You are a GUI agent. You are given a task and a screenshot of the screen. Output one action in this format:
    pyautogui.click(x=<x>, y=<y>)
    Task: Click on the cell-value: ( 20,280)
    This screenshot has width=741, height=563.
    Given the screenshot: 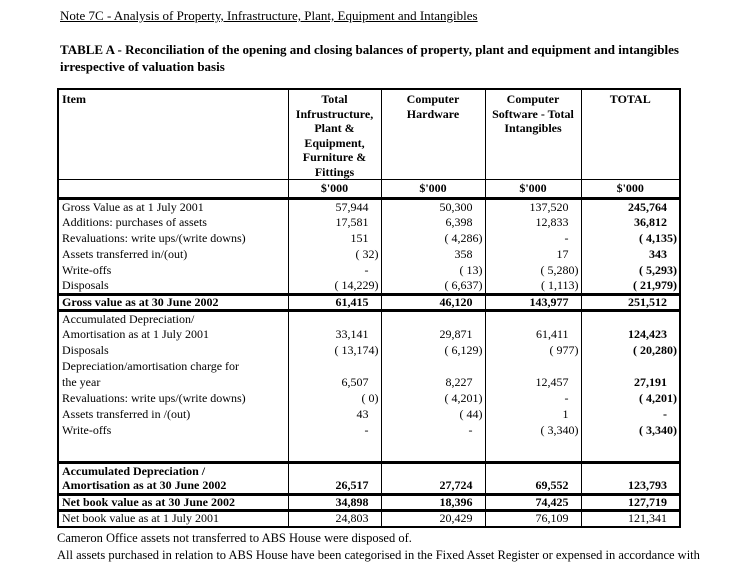 What is the action you would take?
    pyautogui.click(x=630, y=350)
    